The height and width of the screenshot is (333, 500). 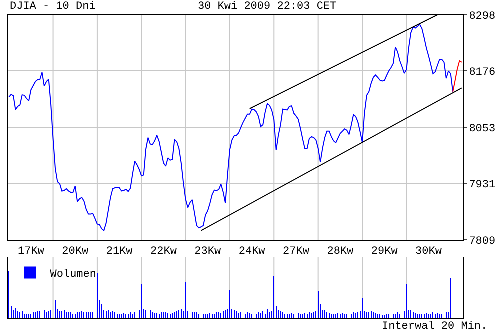 I want to click on y-tick-label: 8298, so click(x=482, y=16).